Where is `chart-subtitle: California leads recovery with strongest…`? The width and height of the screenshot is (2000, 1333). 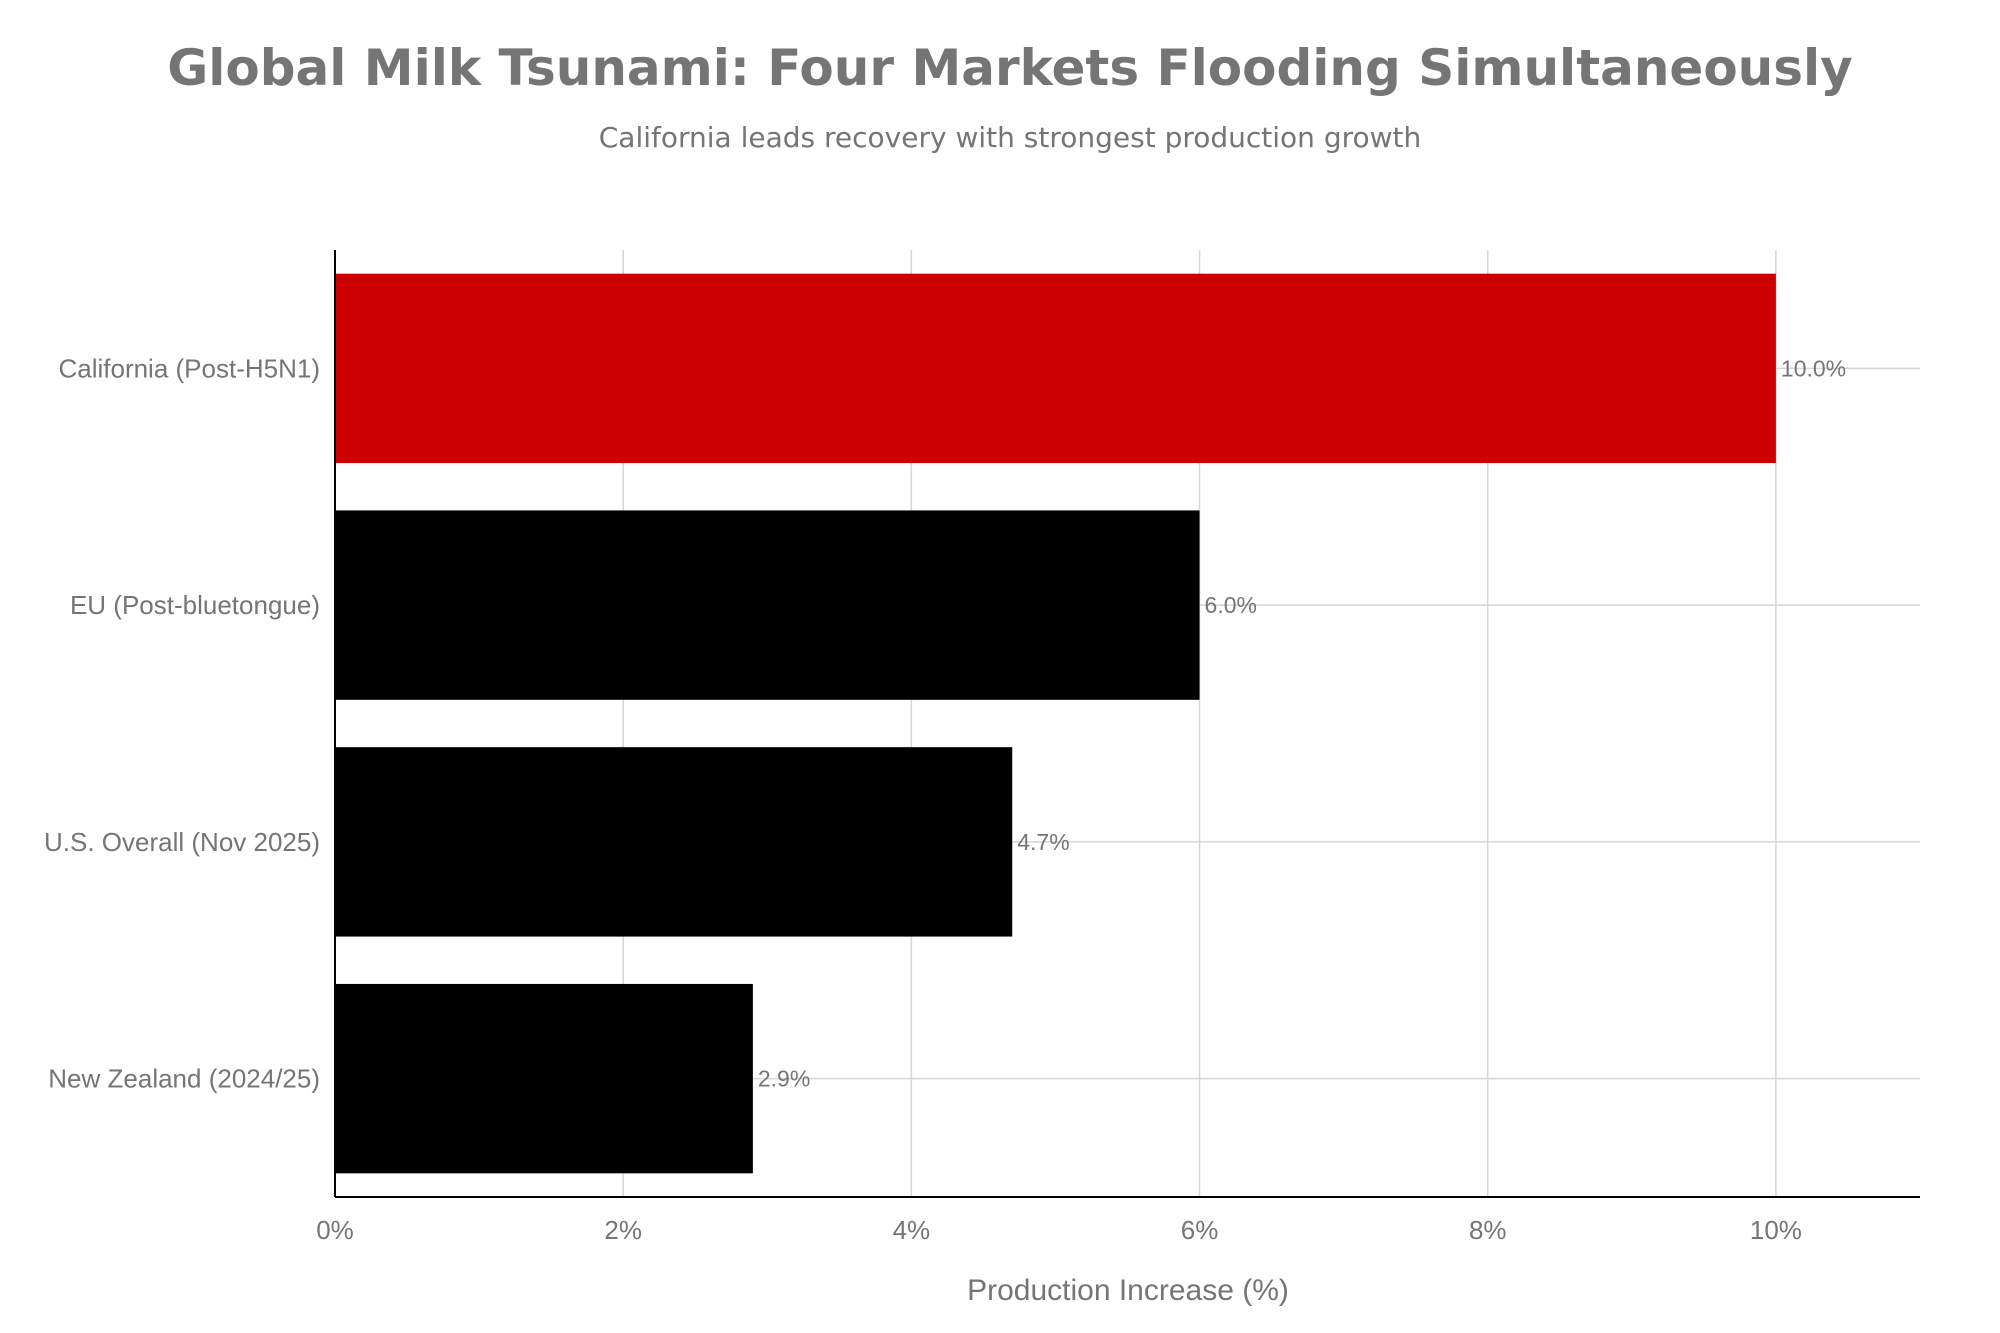
chart-subtitle: California leads recovery with strongest… is located at coordinates (1010, 137).